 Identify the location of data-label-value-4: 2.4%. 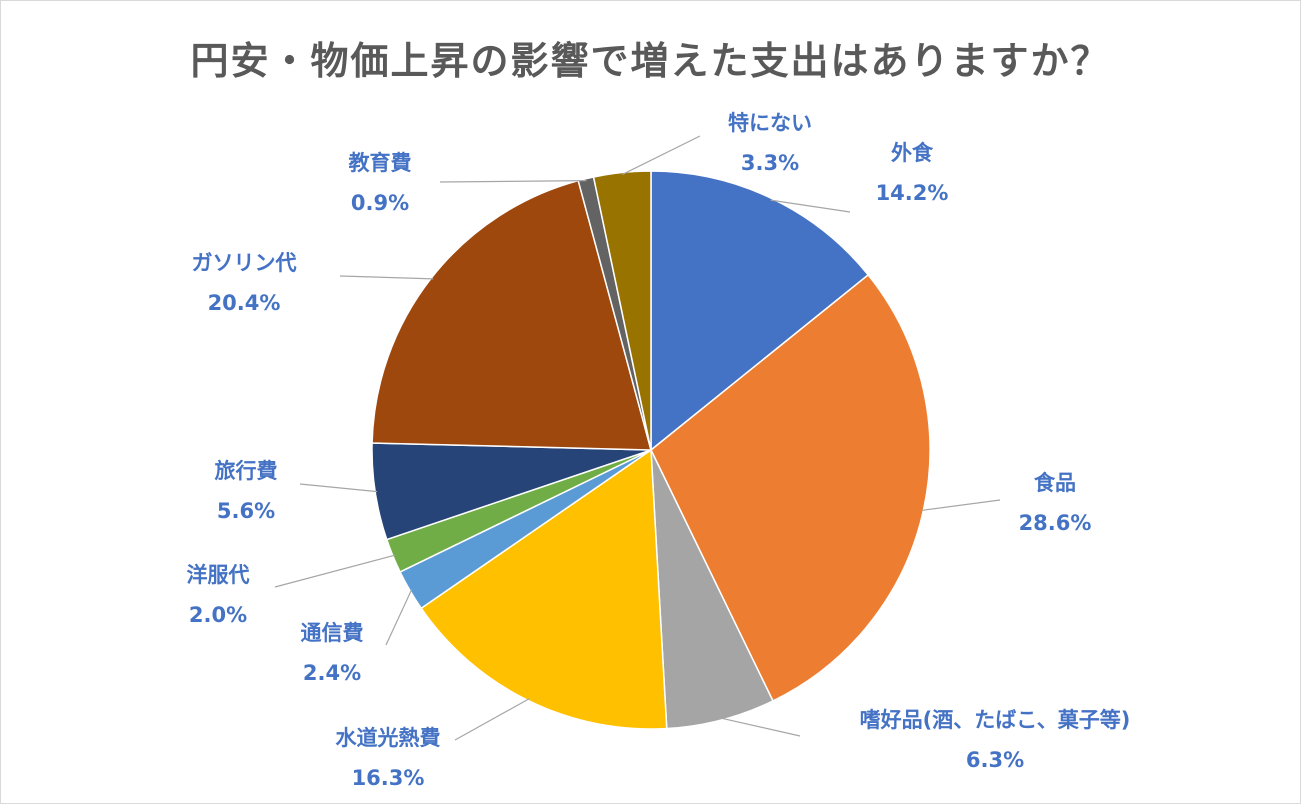
(332, 673).